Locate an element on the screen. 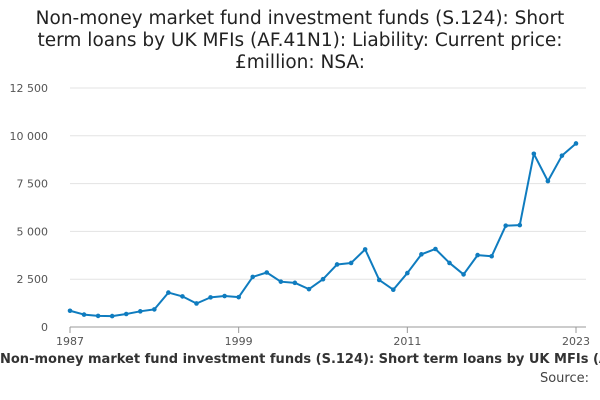  y-tick-label: 10 000 is located at coordinates (29, 136).